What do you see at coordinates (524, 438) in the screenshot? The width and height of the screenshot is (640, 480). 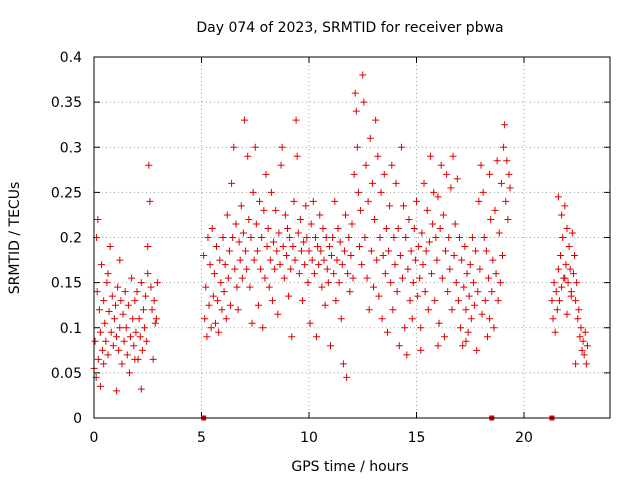 I see `x-tick-label: 20` at bounding box center [524, 438].